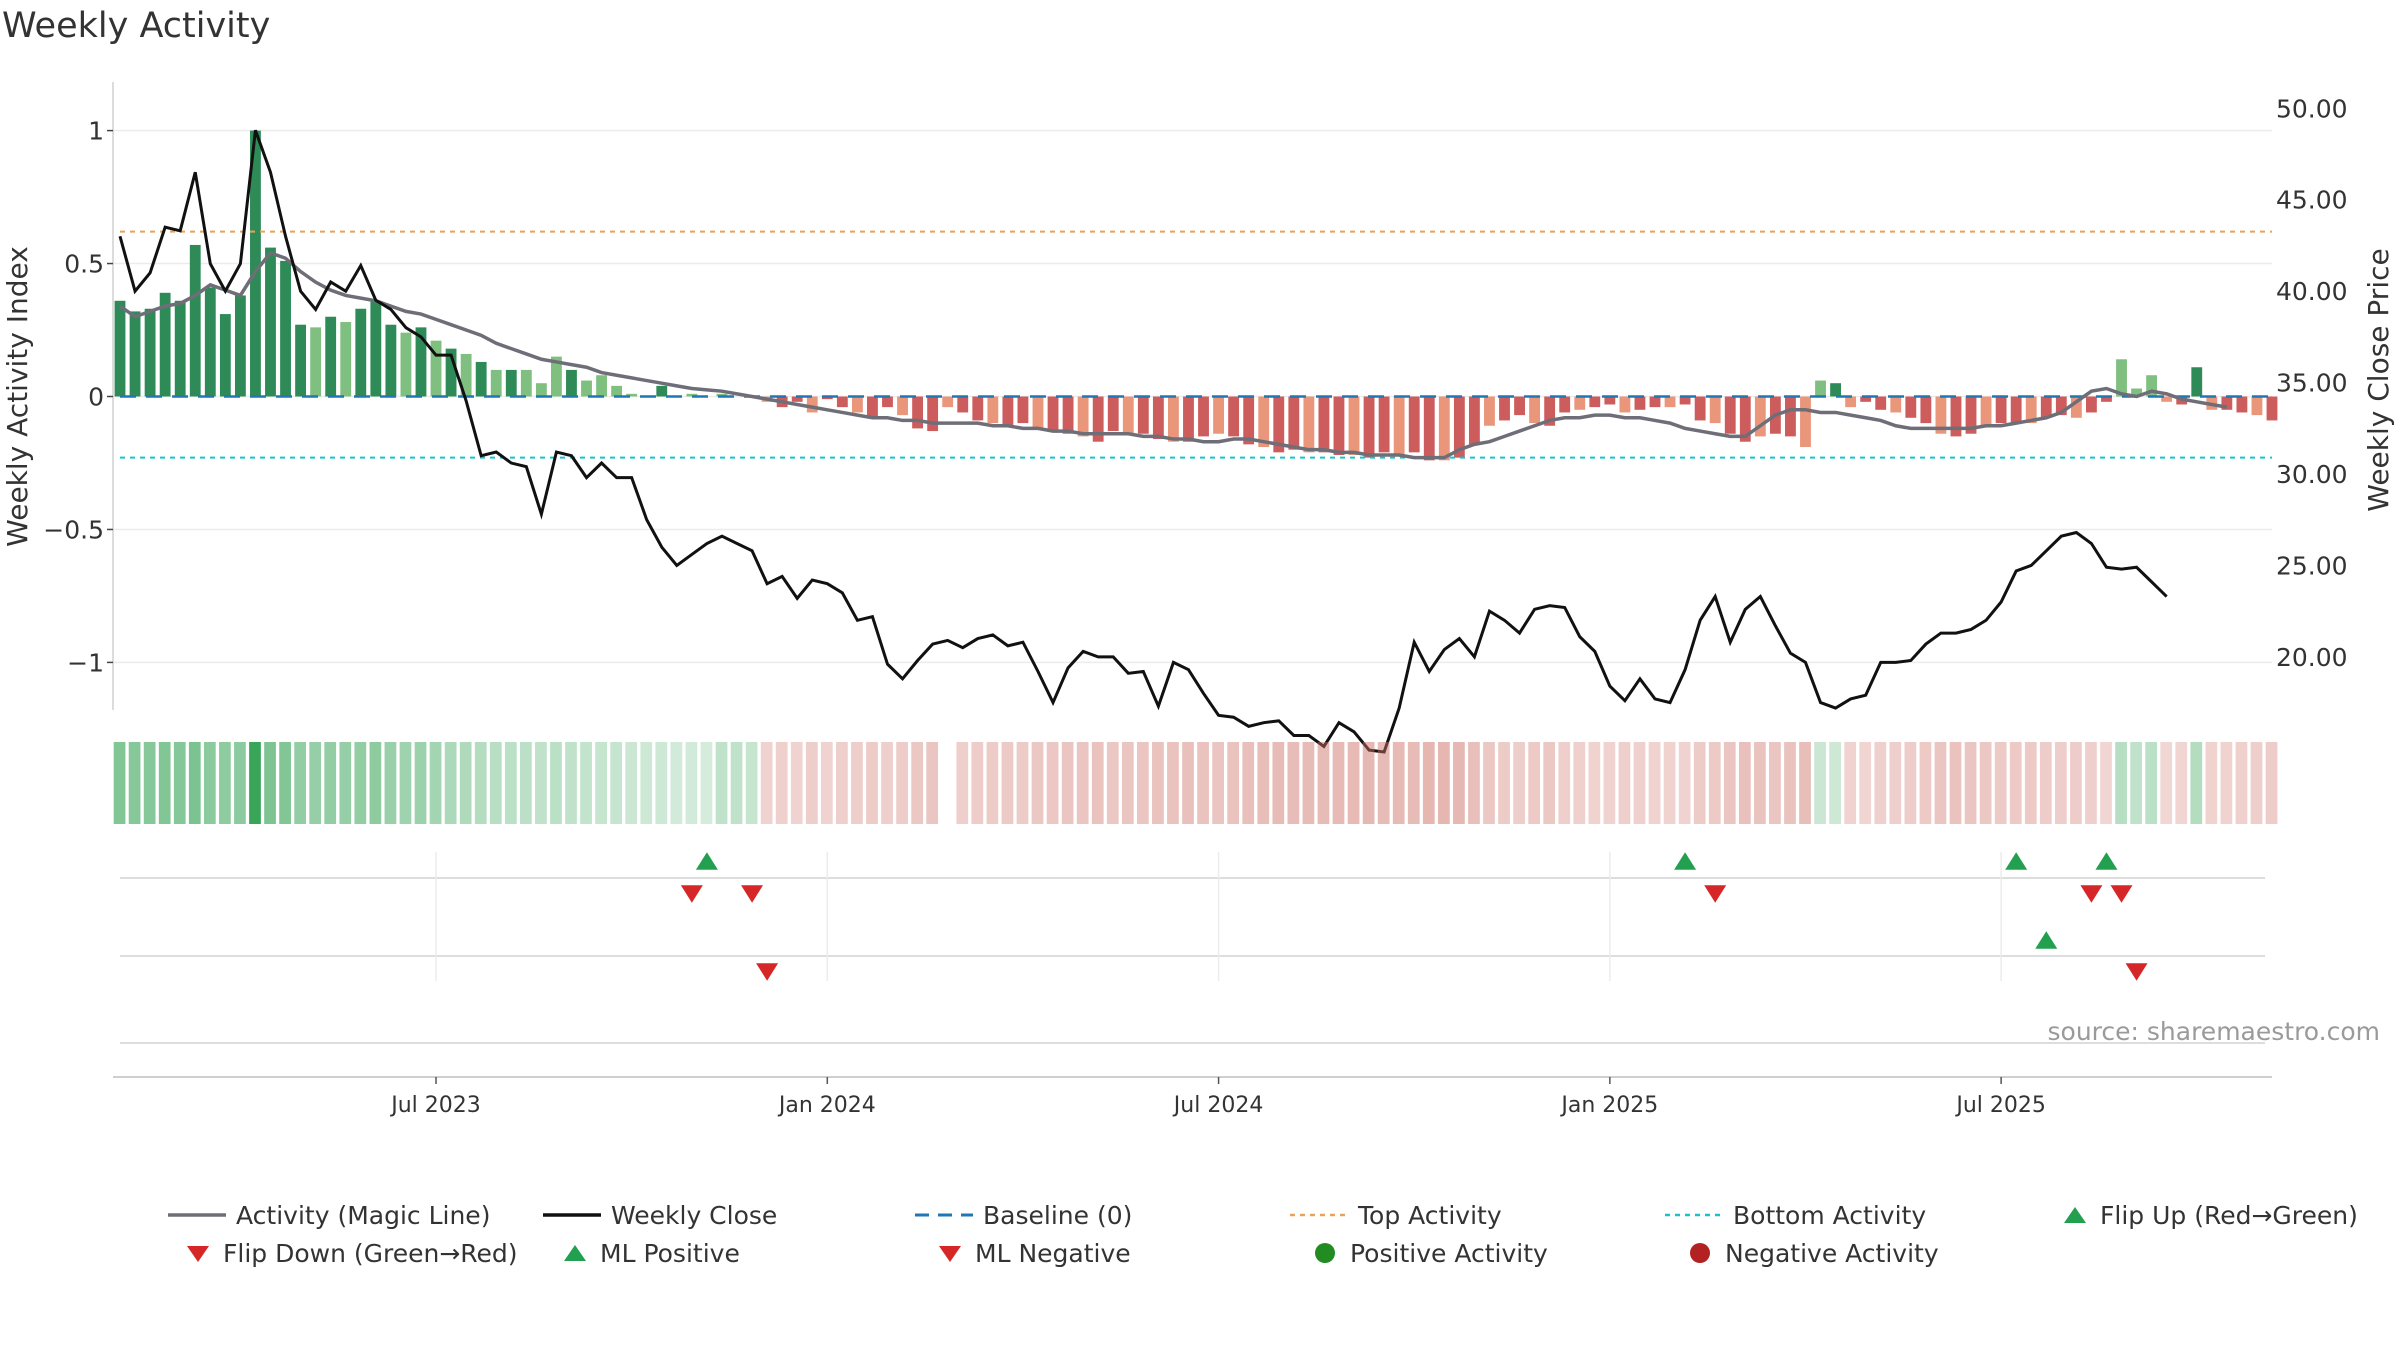 The height and width of the screenshot is (1350, 2400). I want to click on x-tick-label: Jan 2025, so click(1608, 1105).